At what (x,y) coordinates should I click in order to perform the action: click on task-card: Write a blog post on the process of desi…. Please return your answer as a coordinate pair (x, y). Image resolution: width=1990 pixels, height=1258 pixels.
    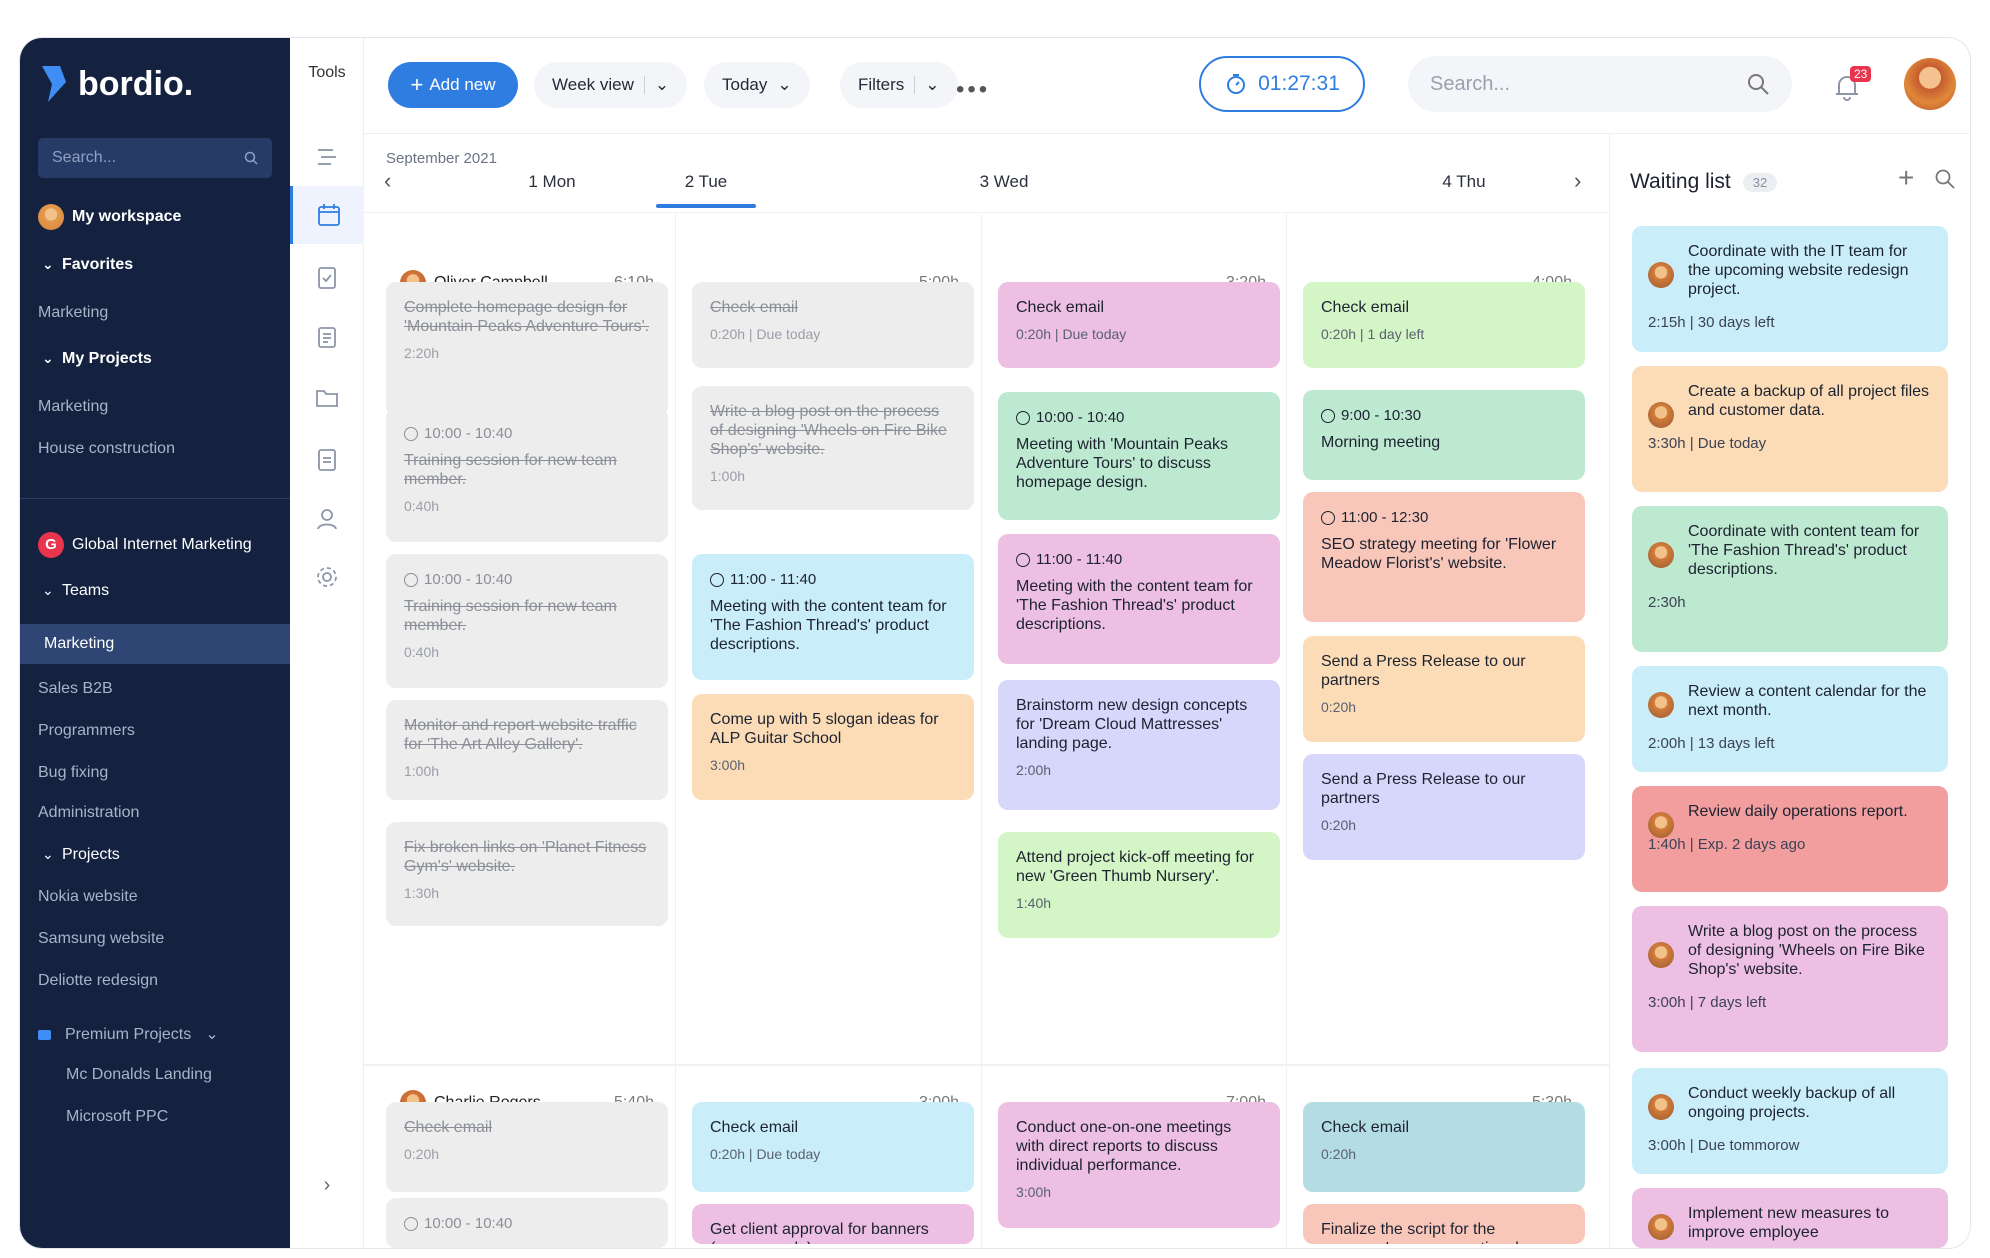
    Looking at the image, I should click on (833, 448).